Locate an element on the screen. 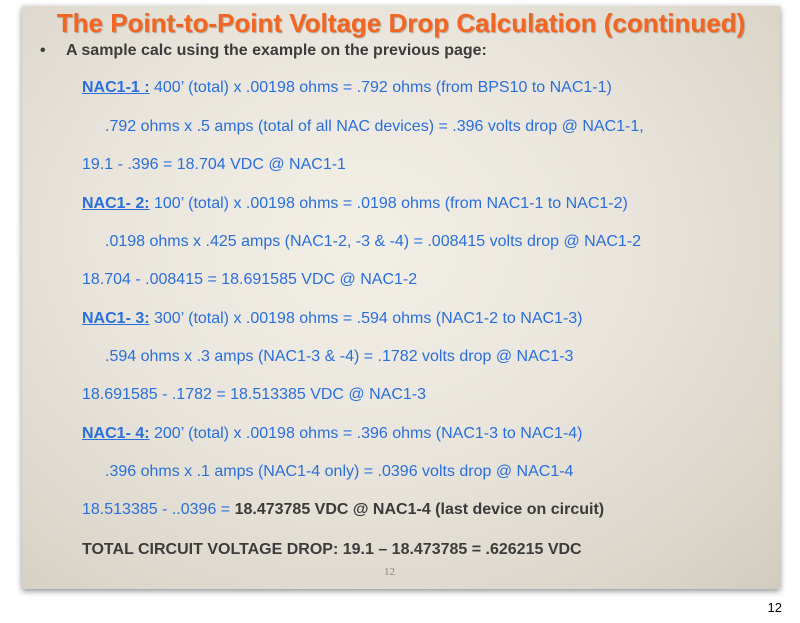 This screenshot has height=623, width=800. slide-number: 12 is located at coordinates (389, 572).